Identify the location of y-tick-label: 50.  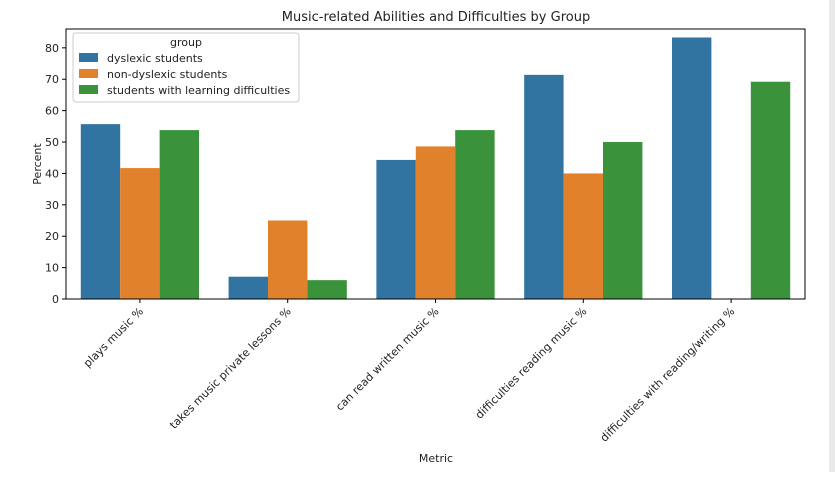
(52, 142).